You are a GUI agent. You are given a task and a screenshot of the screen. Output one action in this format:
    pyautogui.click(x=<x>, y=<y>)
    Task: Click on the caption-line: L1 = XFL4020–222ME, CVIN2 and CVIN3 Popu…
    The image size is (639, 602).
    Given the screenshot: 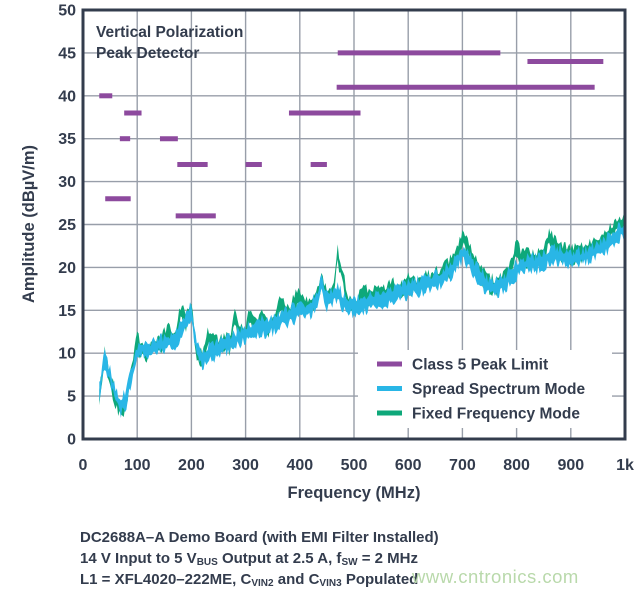 What is the action you would take?
    pyautogui.click(x=259, y=579)
    